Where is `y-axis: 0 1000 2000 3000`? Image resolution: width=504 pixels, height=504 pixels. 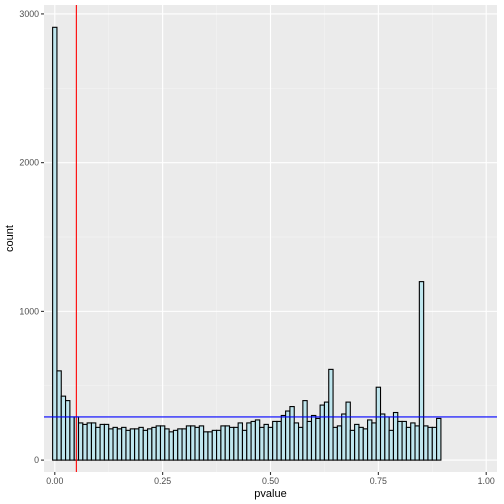 y-axis: 0 1000 2000 3000 is located at coordinates (31, 237).